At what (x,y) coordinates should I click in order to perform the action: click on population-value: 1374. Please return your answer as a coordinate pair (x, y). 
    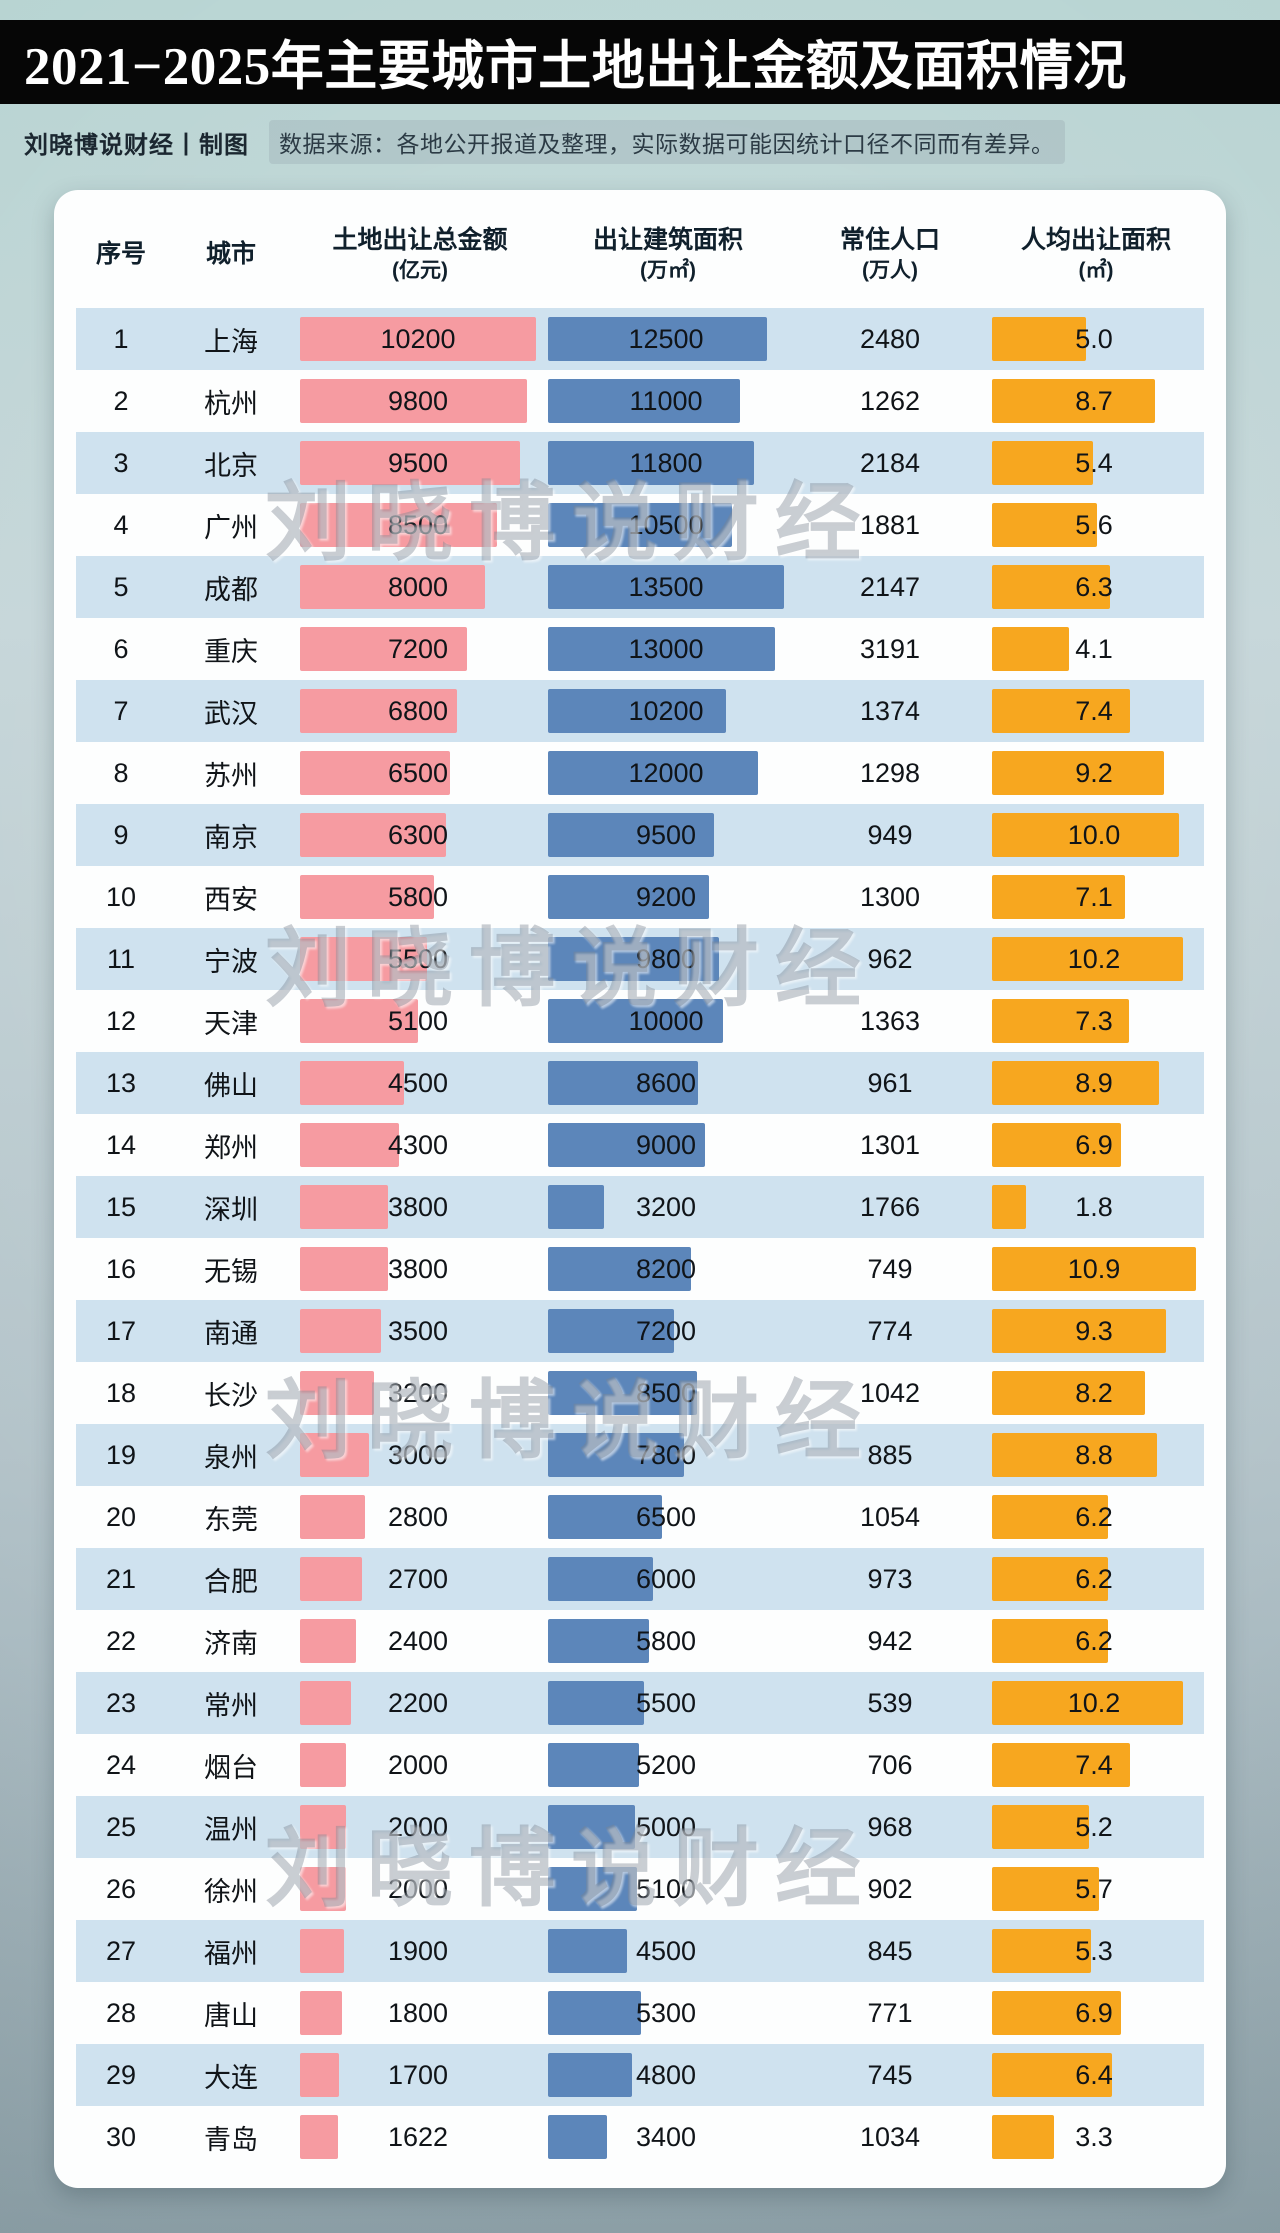
    Looking at the image, I should click on (890, 710).